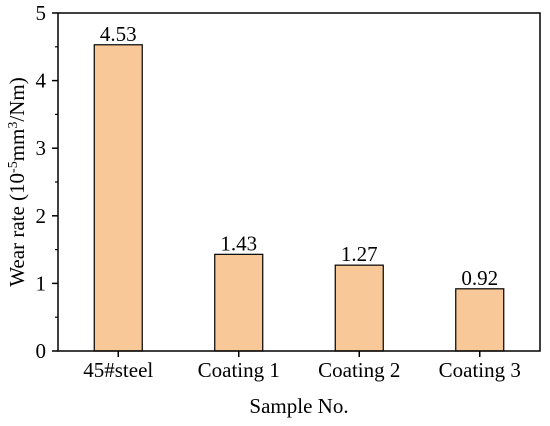 The image size is (550, 426). What do you see at coordinates (480, 370) in the screenshot?
I see `x-tick-label-coating-3: Coating 3` at bounding box center [480, 370].